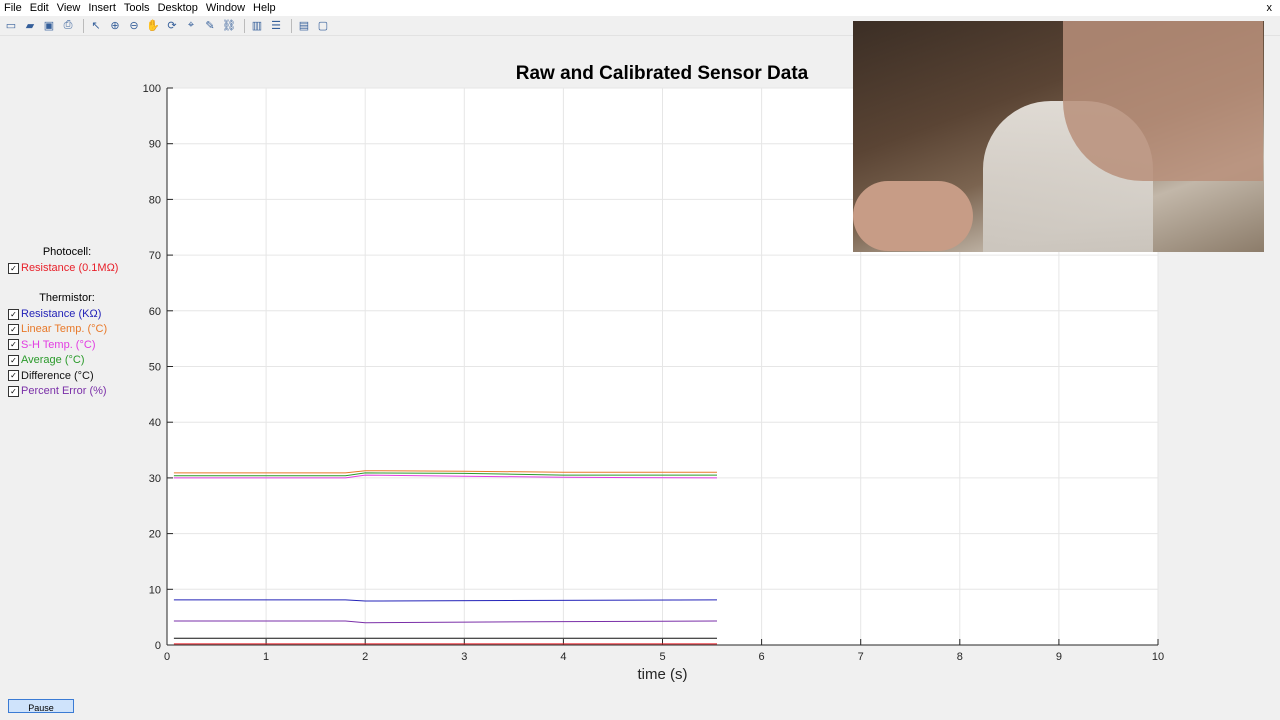  Describe the element at coordinates (167, 657) in the screenshot. I see `x-tick-label: 0` at that location.